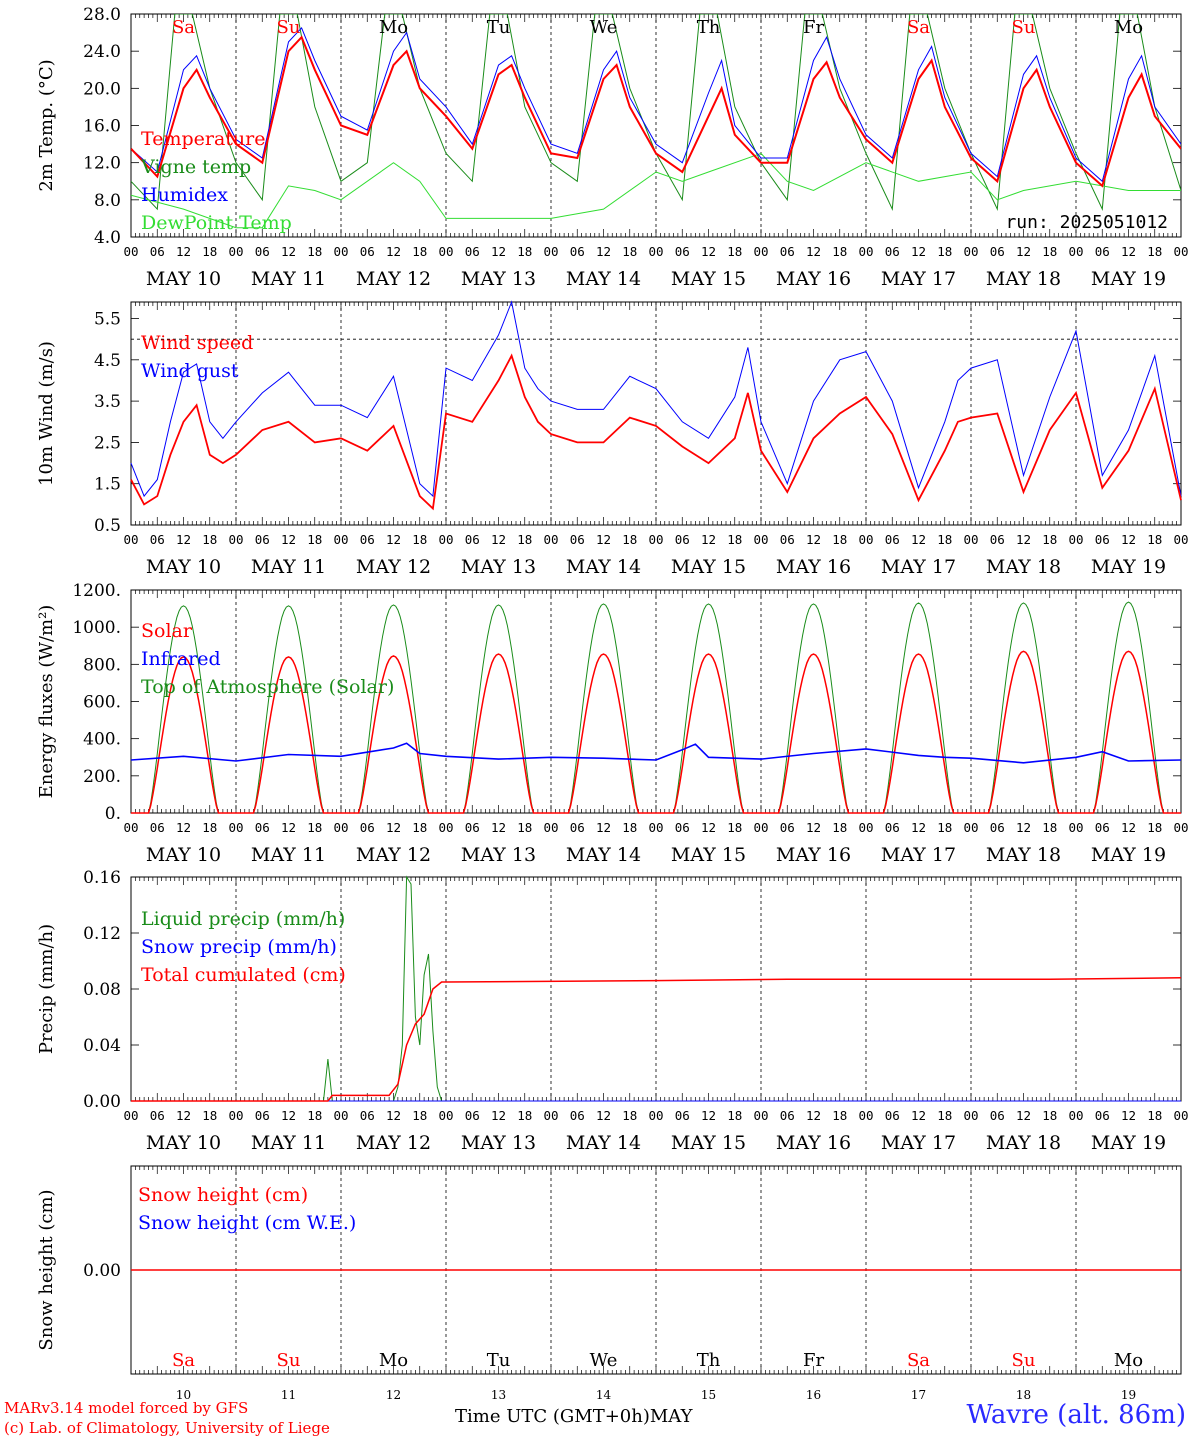 The height and width of the screenshot is (1440, 1194). What do you see at coordinates (102, 1102) in the screenshot?
I see `y-tick-label: 0.00` at bounding box center [102, 1102].